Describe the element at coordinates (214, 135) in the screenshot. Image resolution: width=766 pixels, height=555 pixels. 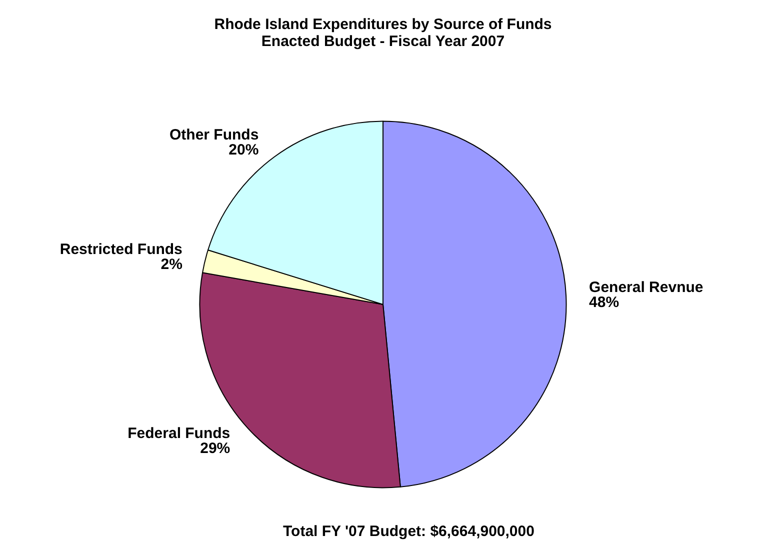
I see `slice-label: Other Funds` at that location.